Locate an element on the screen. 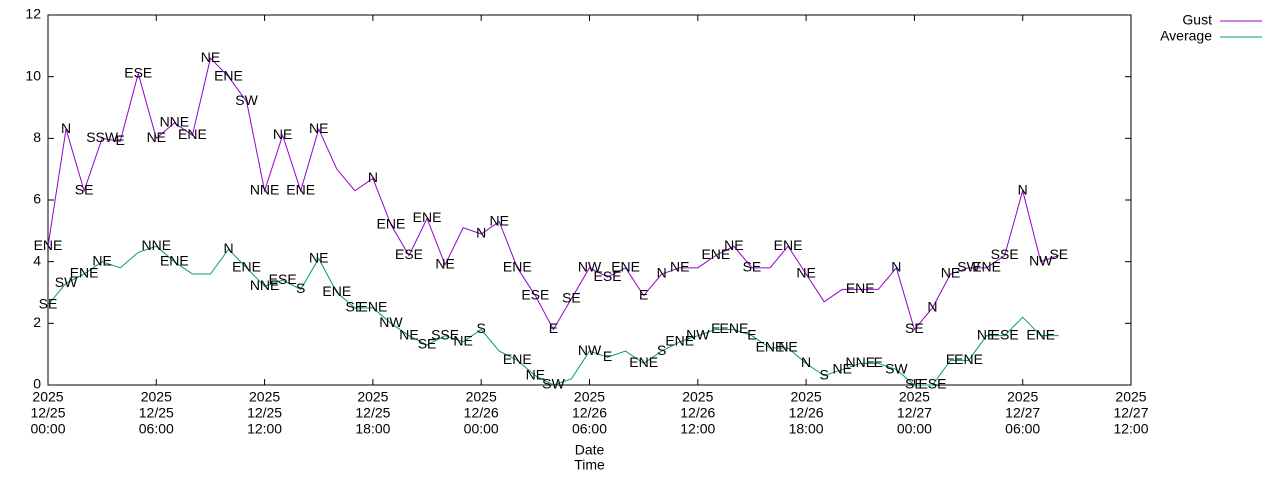 This screenshot has height=480, width=1280. point-label: SSW is located at coordinates (102, 137).